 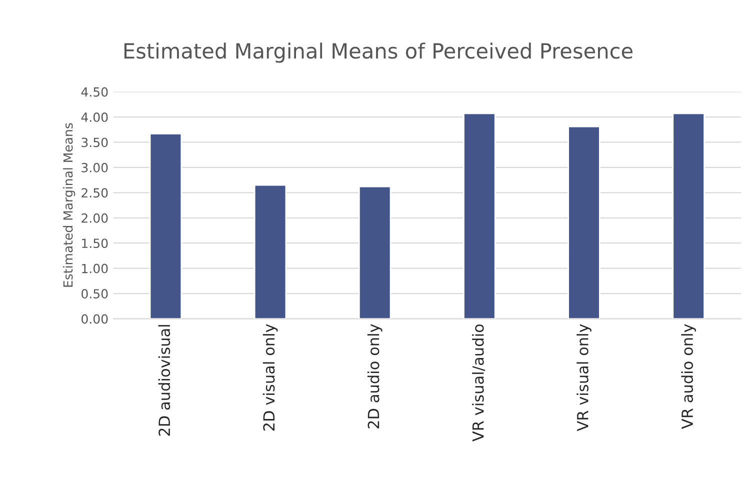 What do you see at coordinates (95, 218) in the screenshot?
I see `y-tick-label: 2.00` at bounding box center [95, 218].